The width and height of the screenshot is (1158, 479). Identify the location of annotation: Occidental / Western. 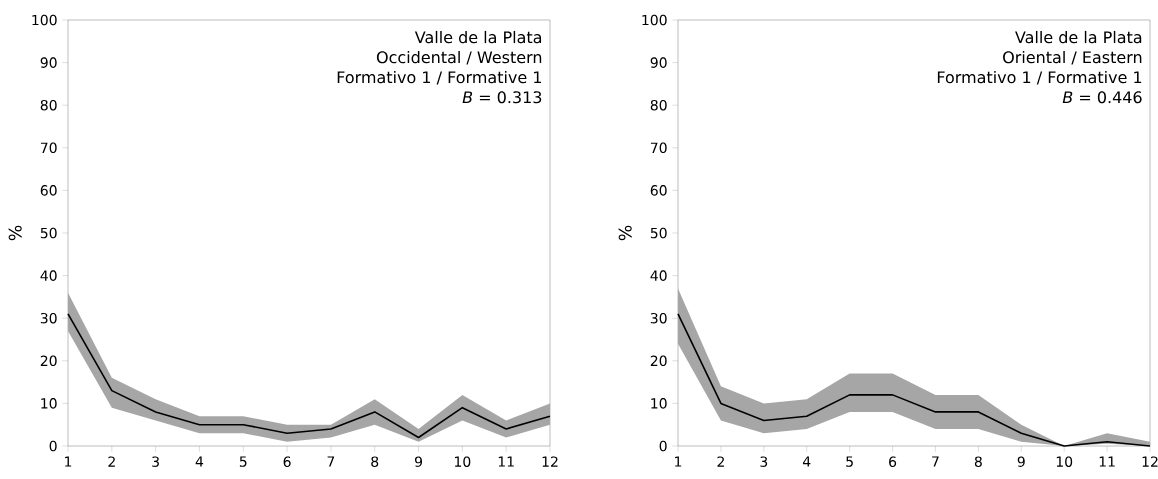
(459, 57).